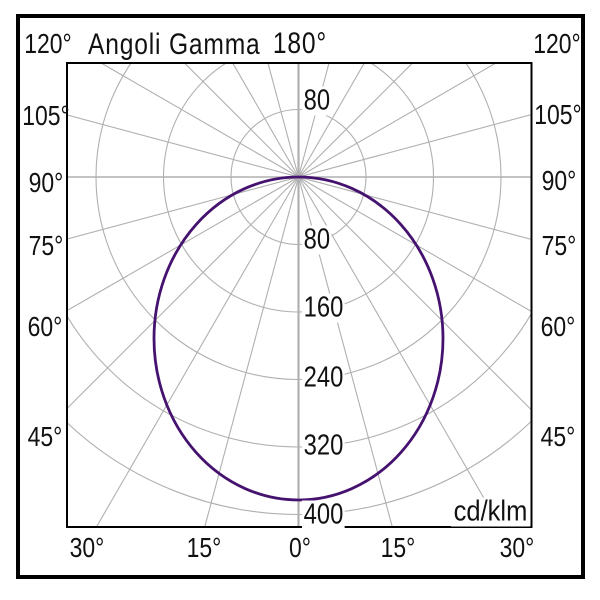  Describe the element at coordinates (559, 180) in the screenshot. I see `gamma-label-right-90: 90°` at that location.